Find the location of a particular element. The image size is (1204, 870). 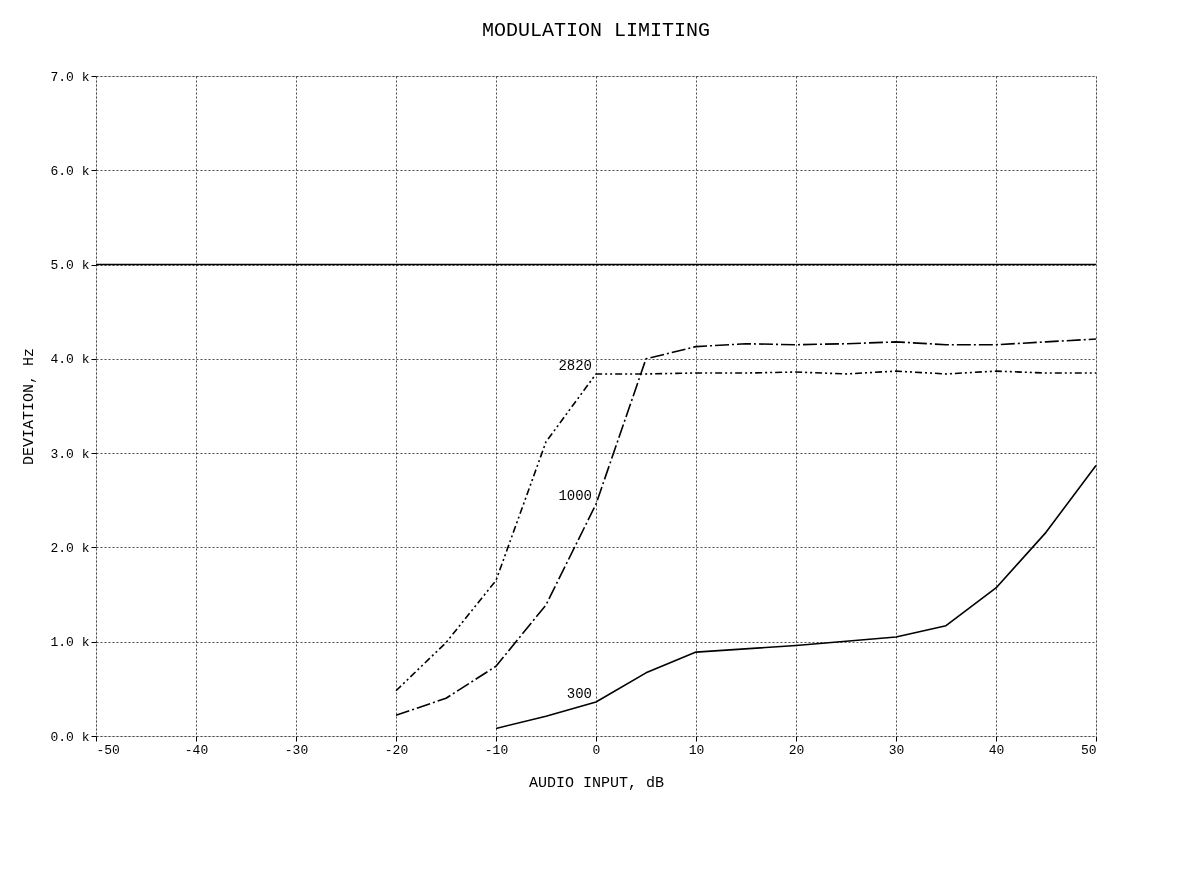

y-tick-label: 5.0 k is located at coordinates (70, 266).